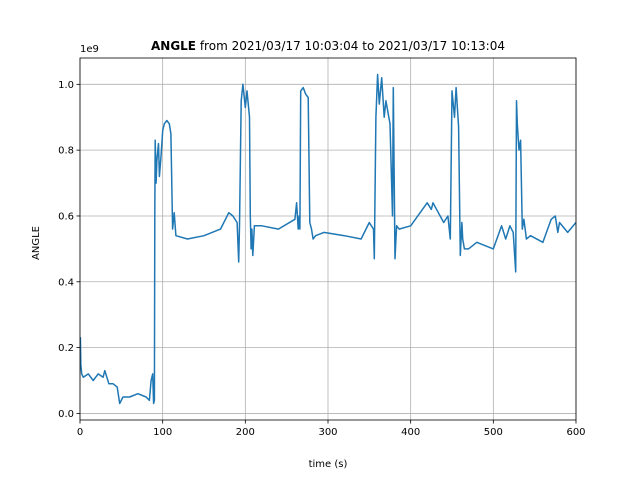  Describe the element at coordinates (162, 432) in the screenshot. I see `x-tick-label: 100` at that location.